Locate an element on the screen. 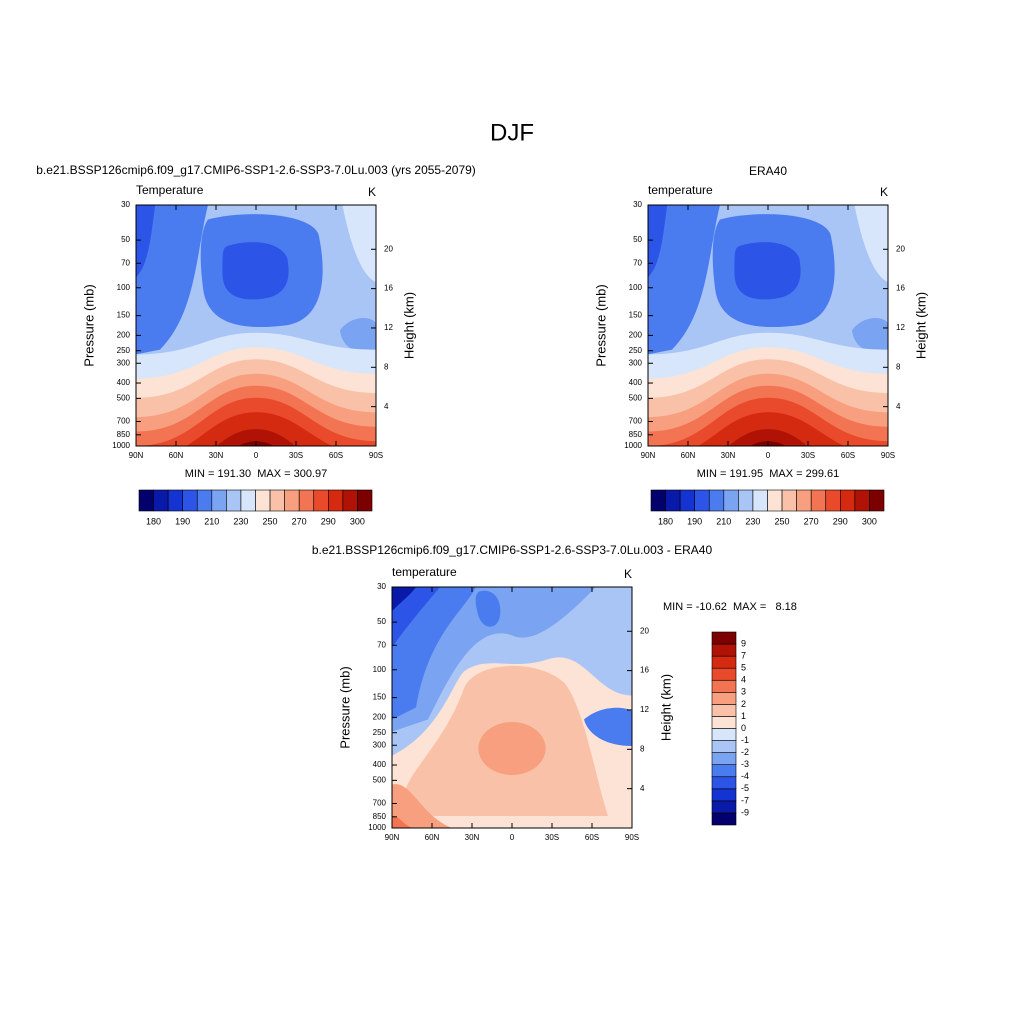  colorbar-label: 180 is located at coordinates (665, 521).